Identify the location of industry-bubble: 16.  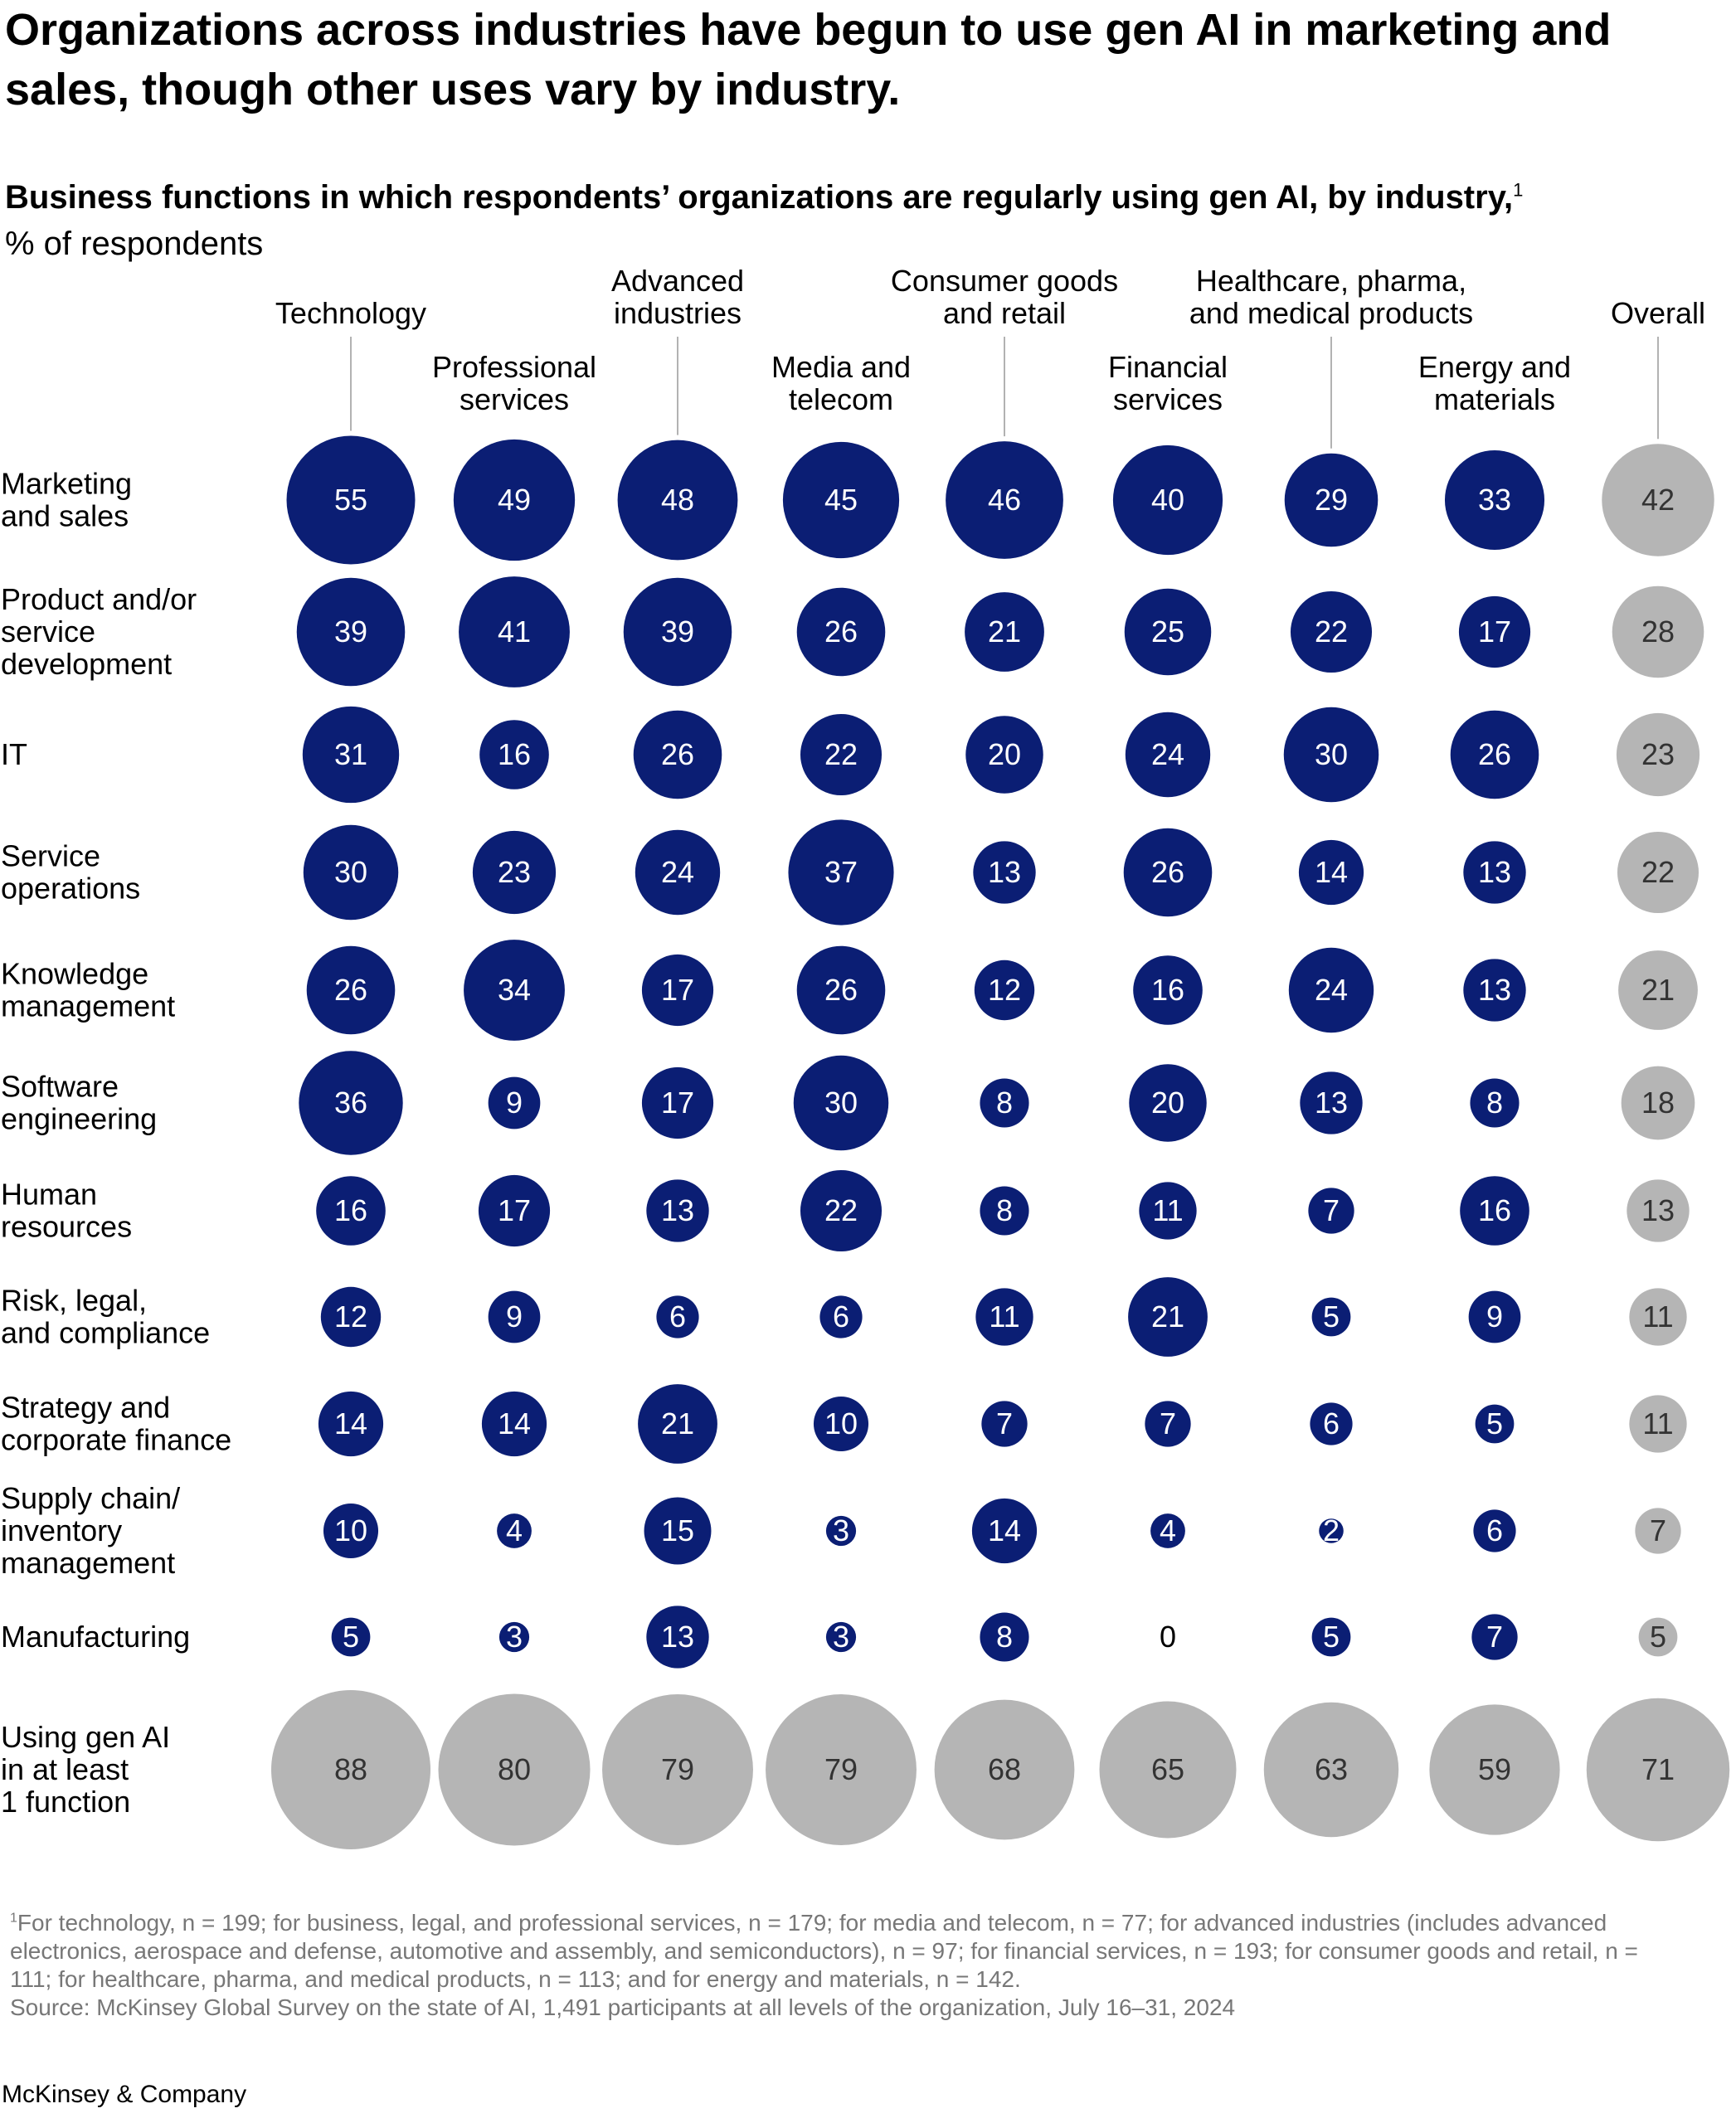
(1168, 990).